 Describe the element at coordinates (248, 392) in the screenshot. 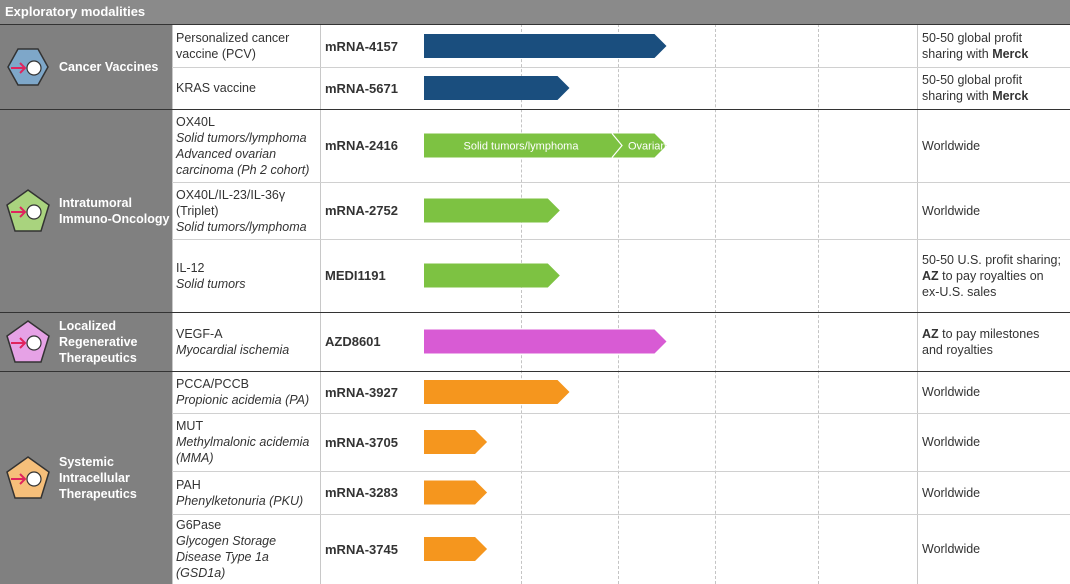

I see `program-target: PCCA/PCCB Propionic acidemia (PA)` at that location.